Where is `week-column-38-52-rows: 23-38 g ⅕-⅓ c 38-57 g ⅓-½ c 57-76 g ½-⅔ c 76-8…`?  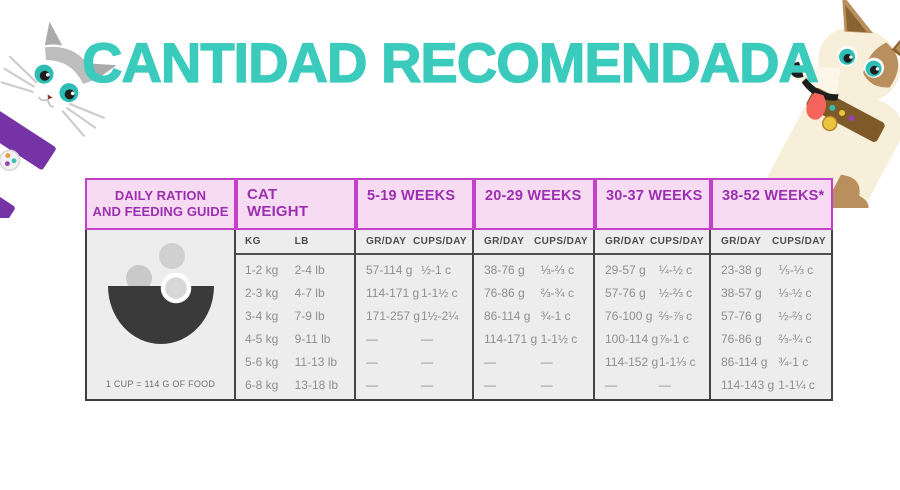 week-column-38-52-rows: 23-38 g ⅕-⅓ c 38-57 g ⅓-½ c 57-76 g ½-⅔ c 76-8… is located at coordinates (771, 327).